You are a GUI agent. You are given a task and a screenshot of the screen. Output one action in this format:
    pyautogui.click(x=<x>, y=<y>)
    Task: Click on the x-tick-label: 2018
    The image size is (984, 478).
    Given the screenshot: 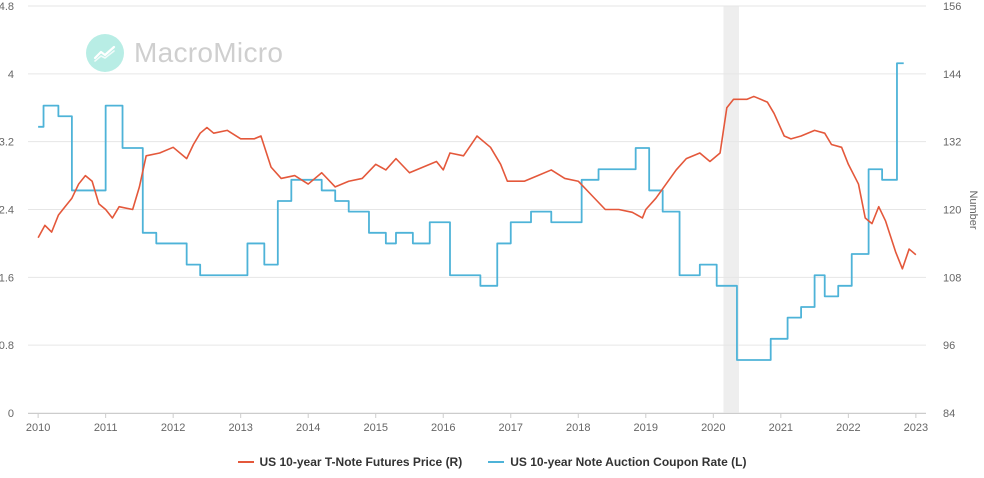 What is the action you would take?
    pyautogui.click(x=578, y=428)
    